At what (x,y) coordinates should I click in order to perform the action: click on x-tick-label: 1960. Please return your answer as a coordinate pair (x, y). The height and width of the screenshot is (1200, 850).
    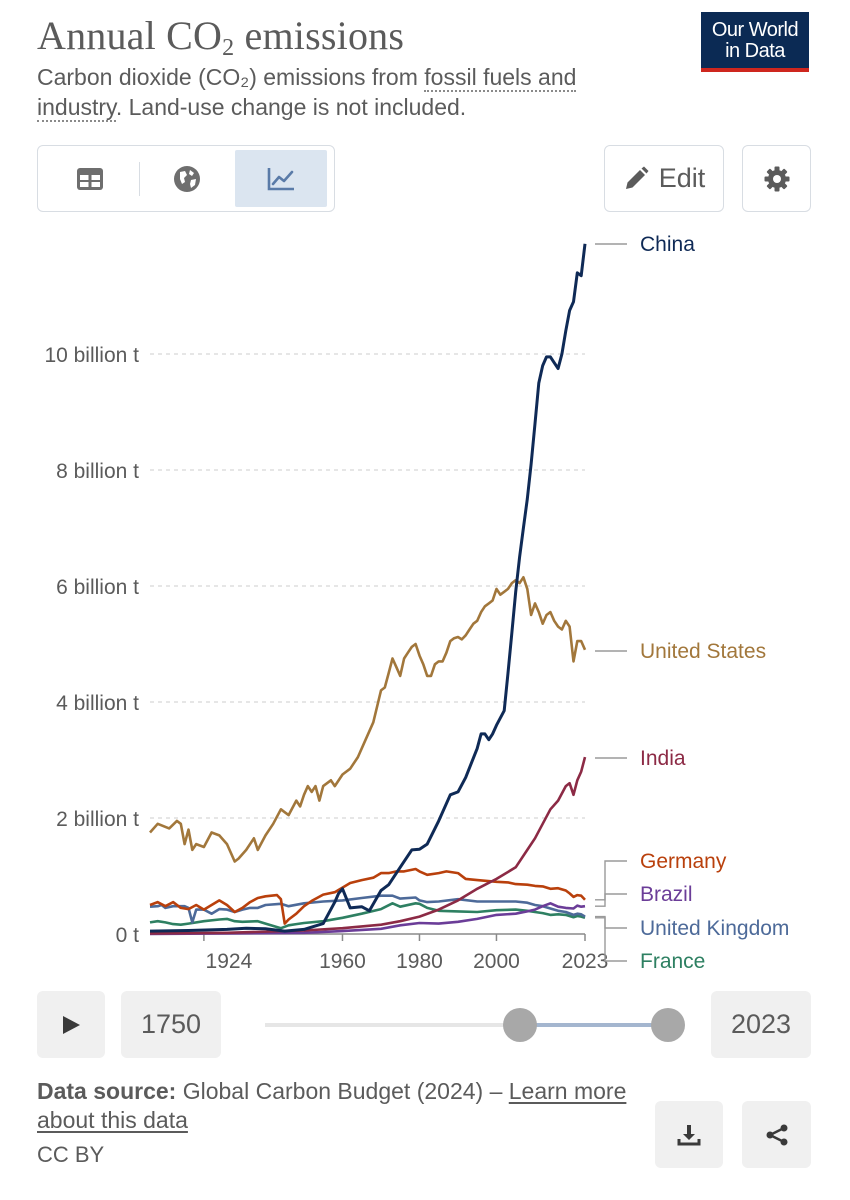
    Looking at the image, I should click on (342, 961).